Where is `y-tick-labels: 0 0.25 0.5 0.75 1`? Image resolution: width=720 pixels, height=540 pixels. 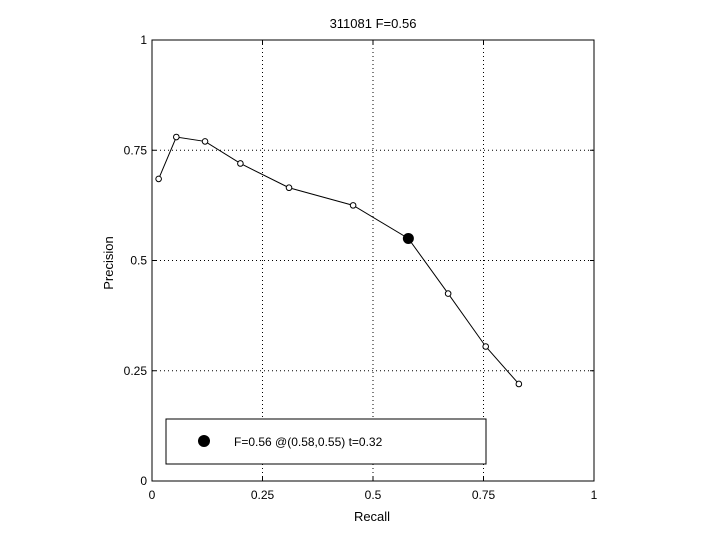
y-tick-labels: 0 0.25 0.5 0.75 1 is located at coordinates (136, 260).